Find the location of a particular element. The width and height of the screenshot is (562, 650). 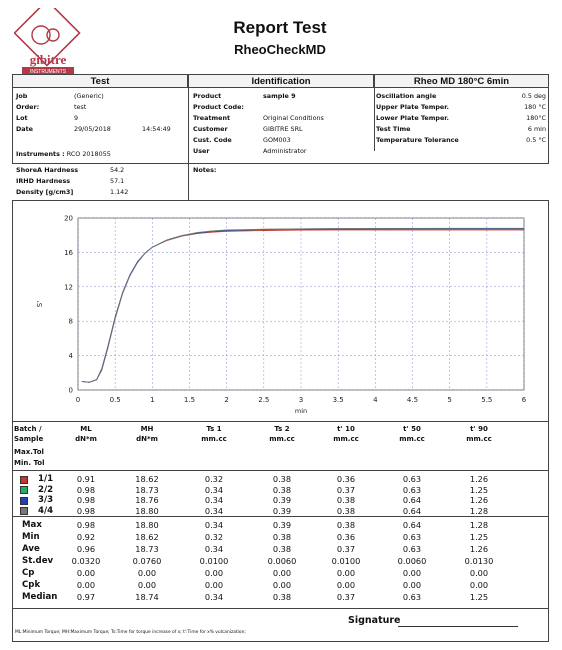

signature-label: Signature is located at coordinates (374, 620).